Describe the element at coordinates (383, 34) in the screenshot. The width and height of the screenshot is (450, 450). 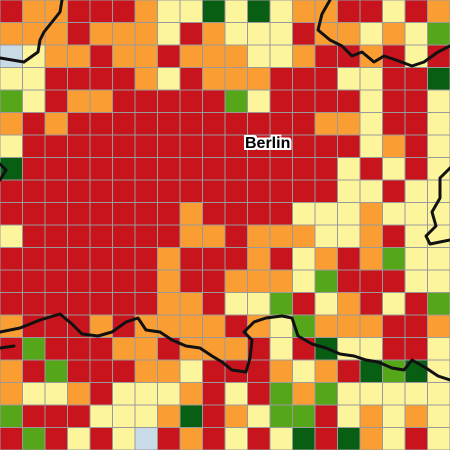
I see `city-boundary-line` at that location.